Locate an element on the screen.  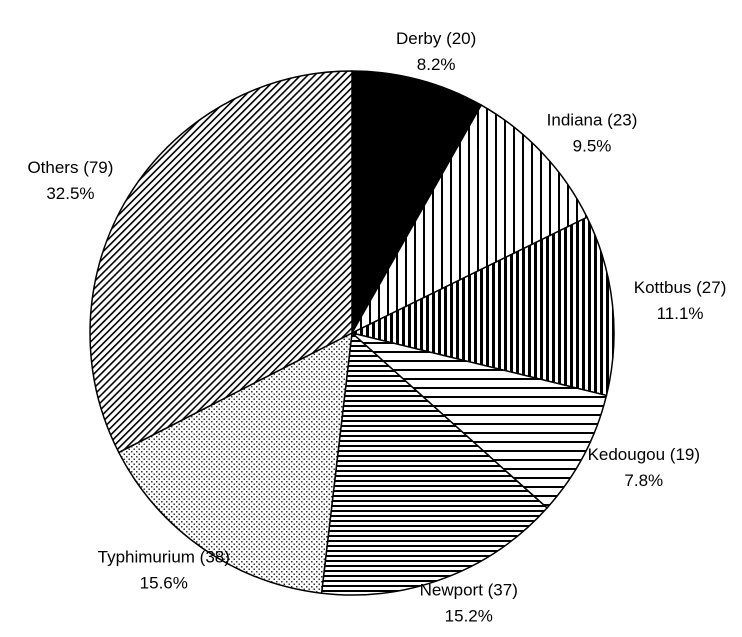
slice-percent: 15.2% is located at coordinates (469, 616).